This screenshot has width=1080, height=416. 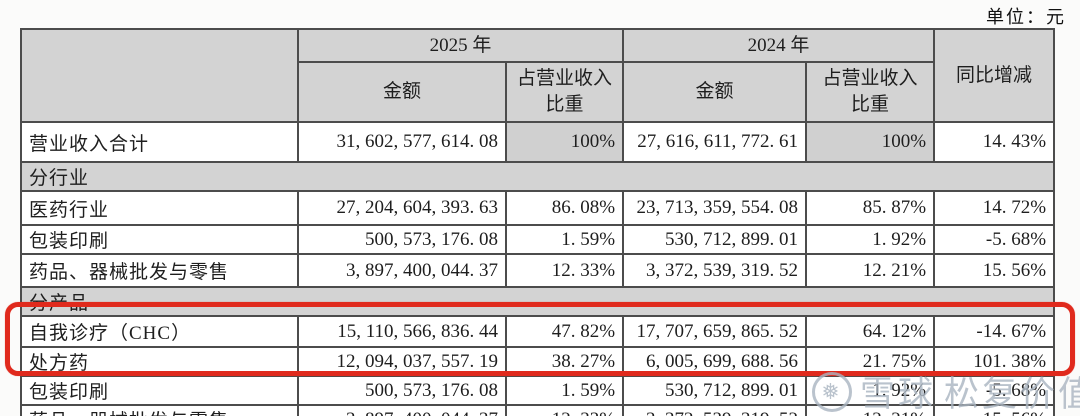 What do you see at coordinates (402, 92) in the screenshot?
I see `amount-2025-header: 金额` at bounding box center [402, 92].